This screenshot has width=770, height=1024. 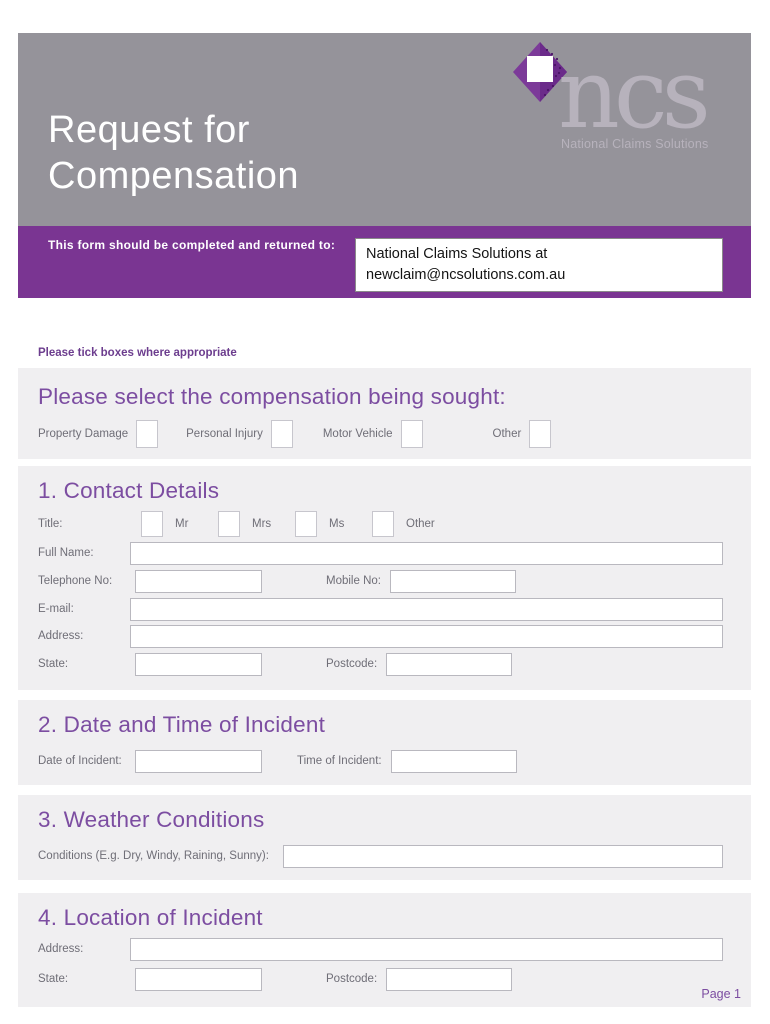 I want to click on location-address-input, so click(x=426, y=949).